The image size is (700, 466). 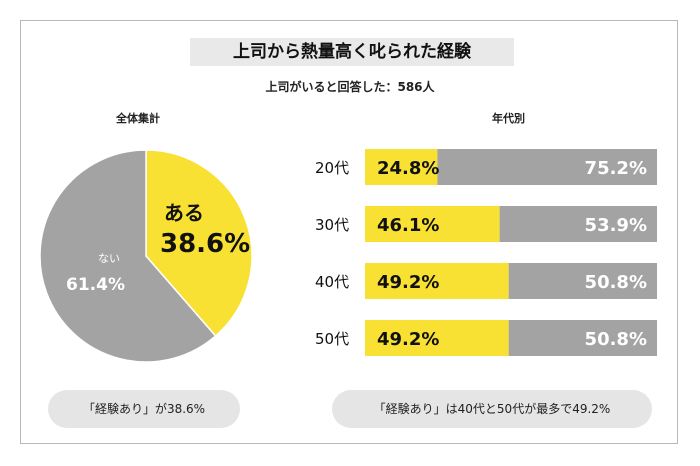 What do you see at coordinates (109, 258) in the screenshot?
I see `pie-label-no: ない` at bounding box center [109, 258].